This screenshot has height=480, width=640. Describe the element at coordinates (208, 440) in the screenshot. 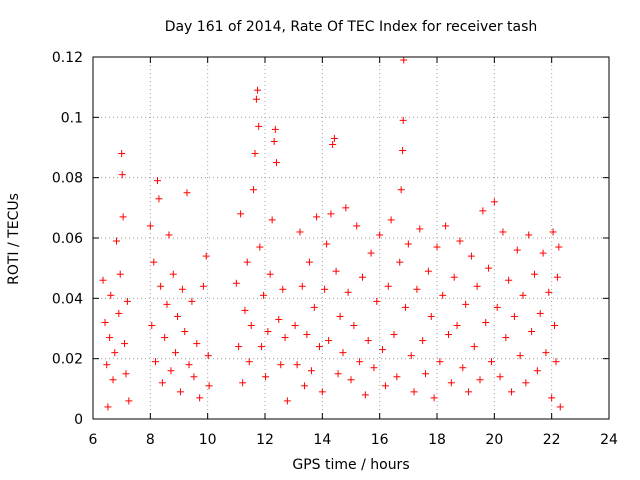

I see `x-tick-label: 10` at that location.